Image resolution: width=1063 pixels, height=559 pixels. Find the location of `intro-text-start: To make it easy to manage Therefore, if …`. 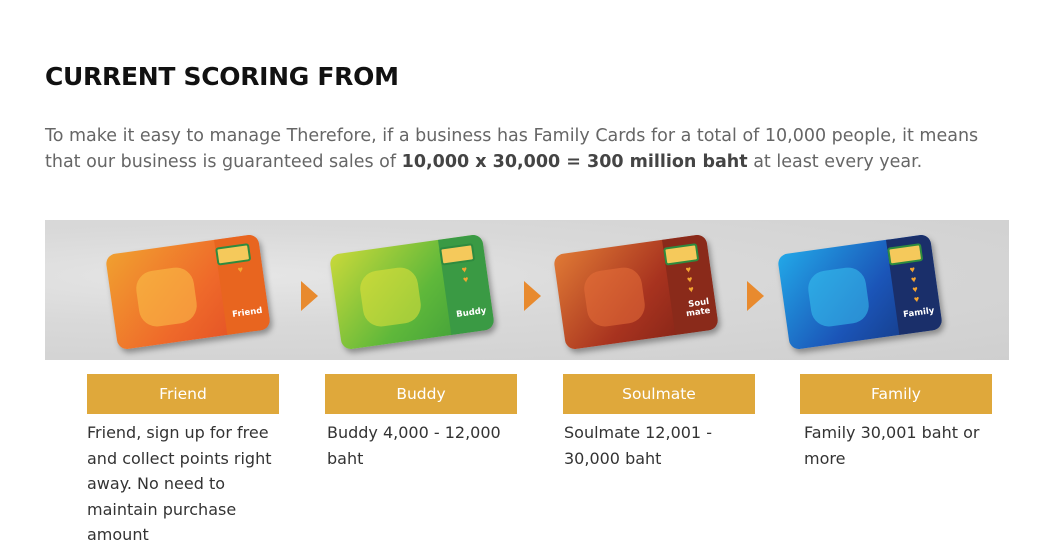

intro-text-start: To make it easy to manage Therefore, if … is located at coordinates (512, 149).